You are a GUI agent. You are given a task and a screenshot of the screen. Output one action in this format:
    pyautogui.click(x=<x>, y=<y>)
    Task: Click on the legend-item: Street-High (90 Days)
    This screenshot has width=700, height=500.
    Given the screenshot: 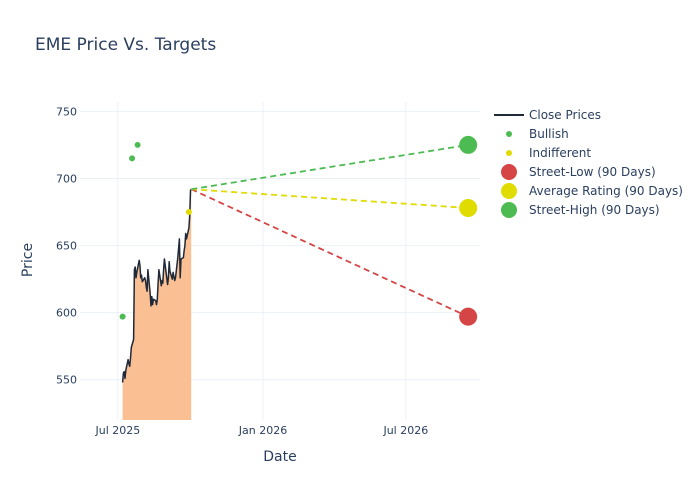 What is the action you would take?
    pyautogui.click(x=580, y=210)
    